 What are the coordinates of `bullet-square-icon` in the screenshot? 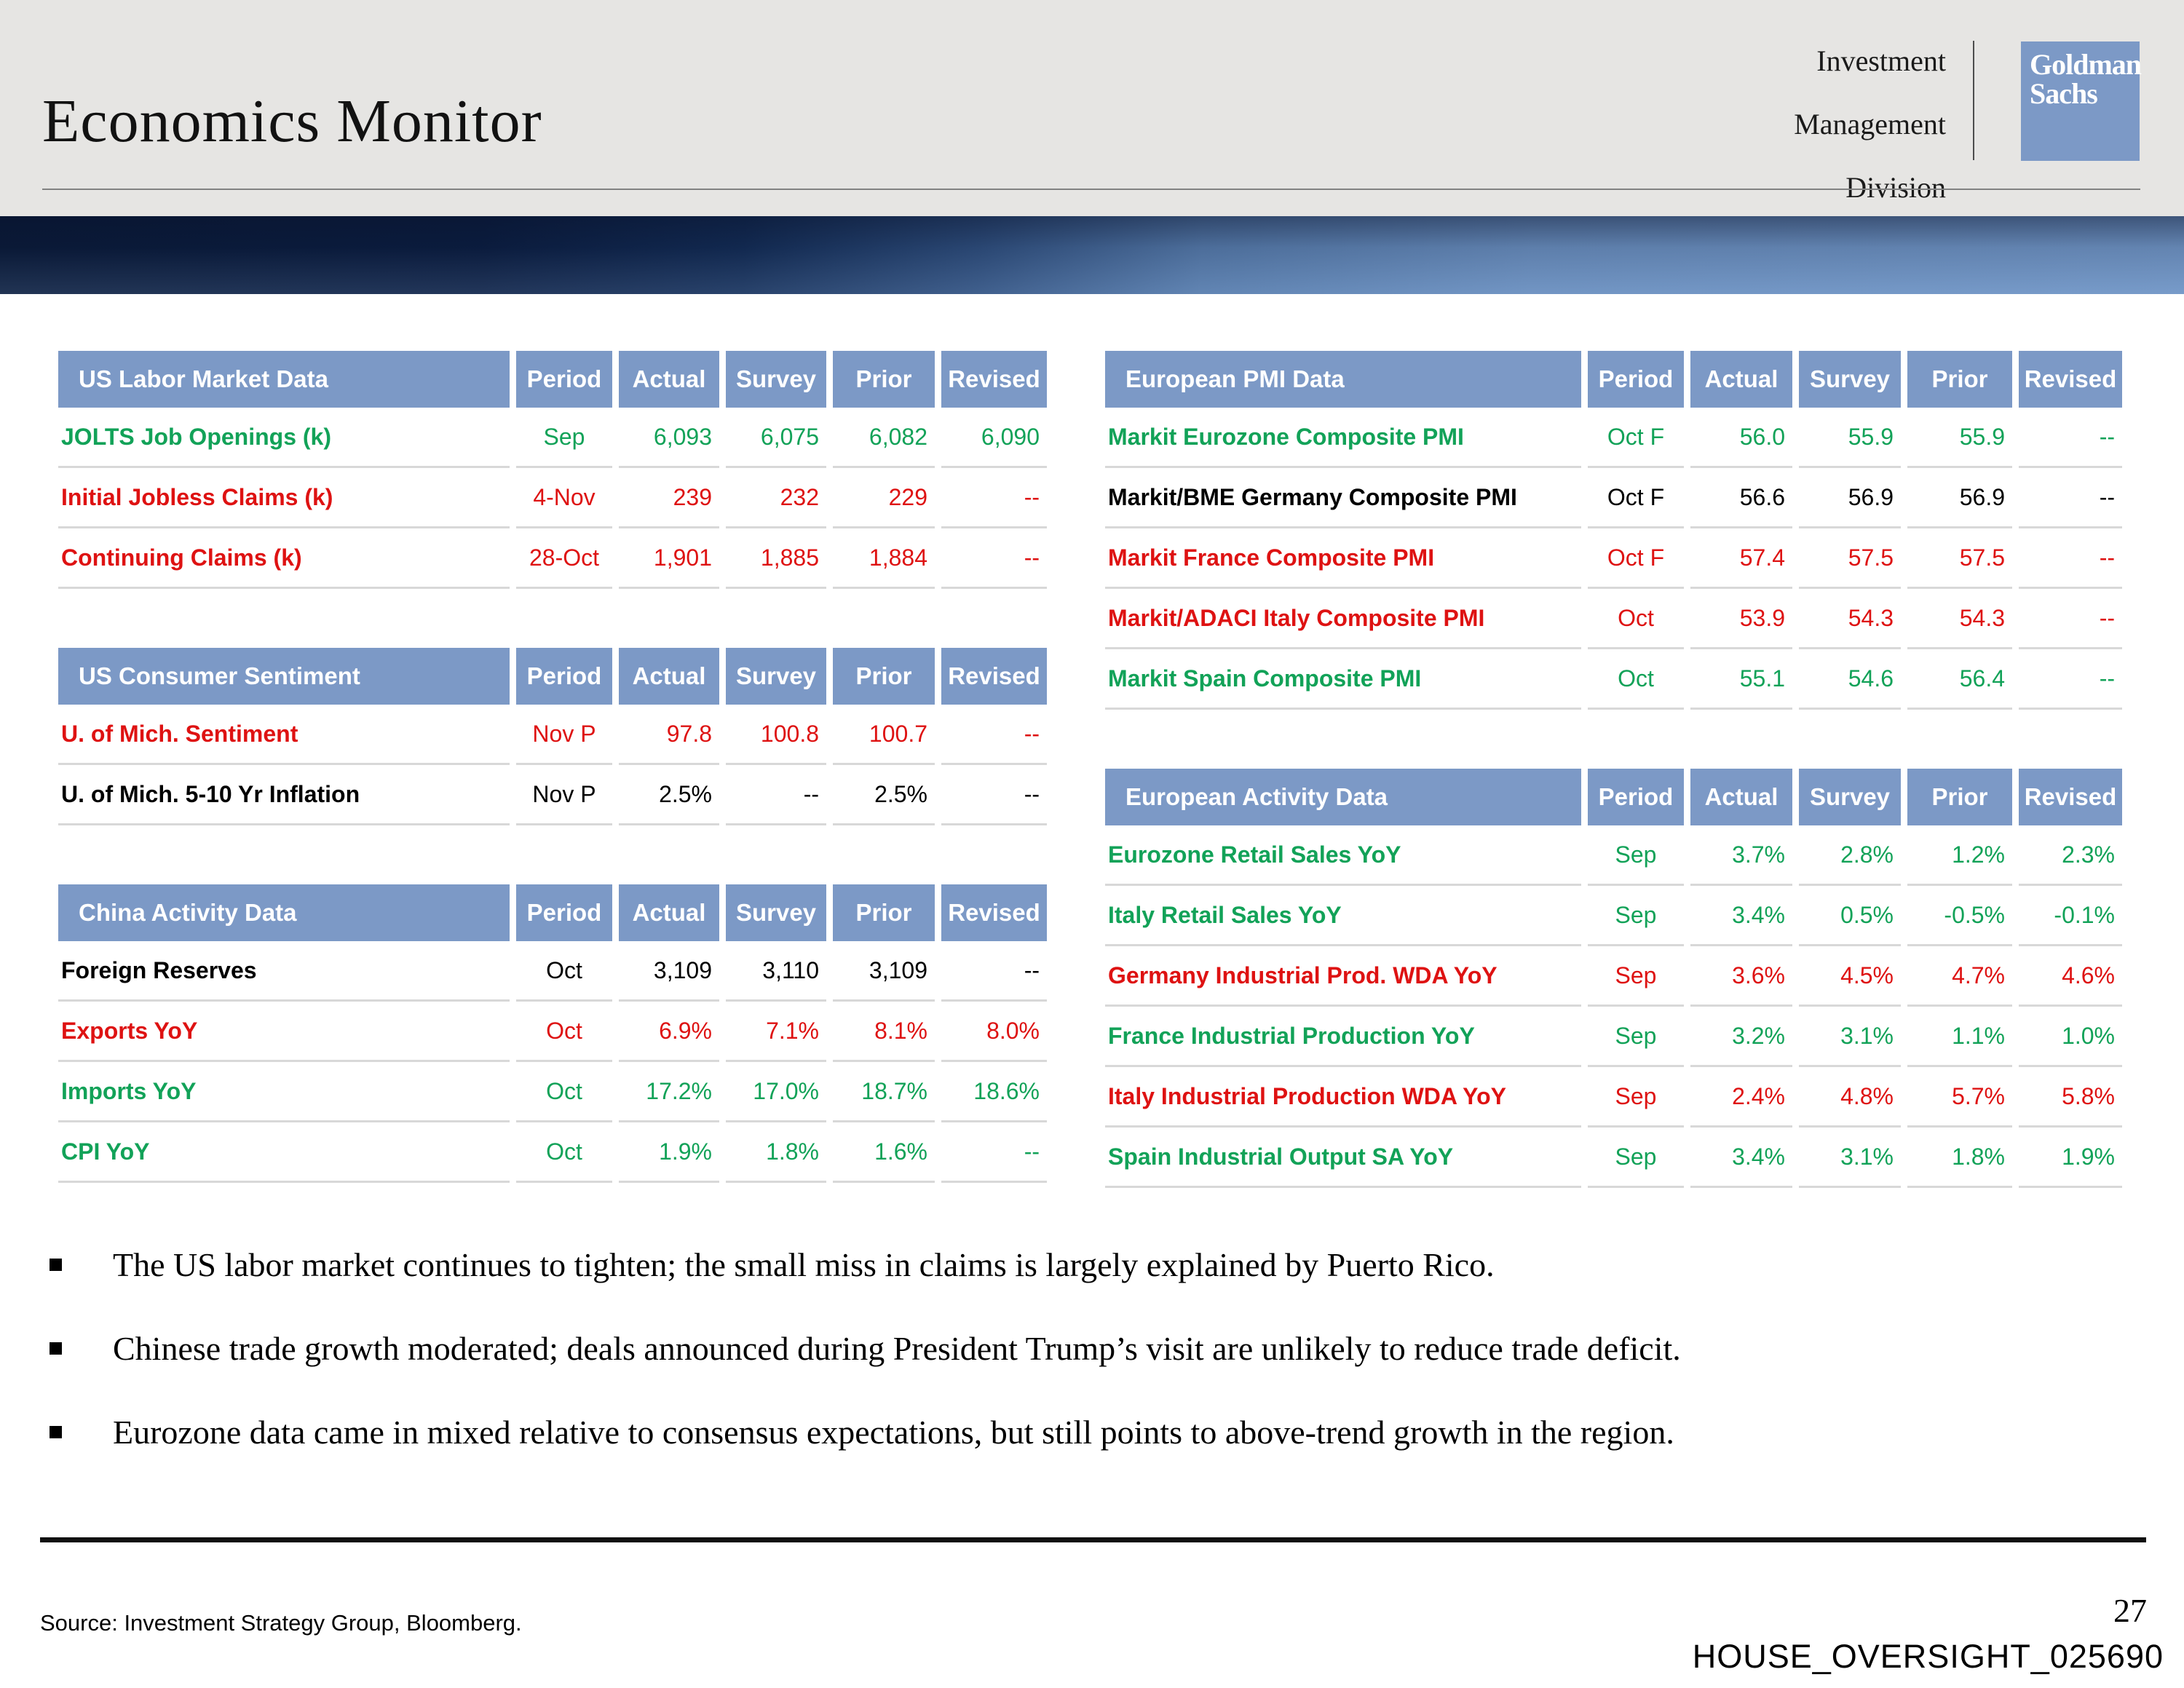 It's located at (56, 1348).